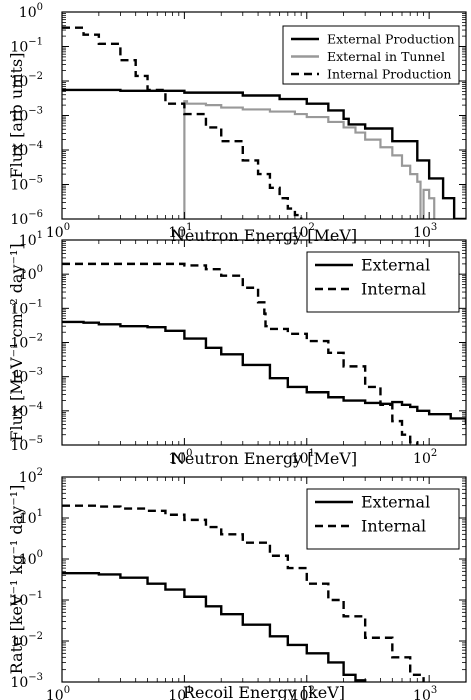 The height and width of the screenshot is (700, 471). What do you see at coordinates (31, 476) in the screenshot?
I see `y-tick-label: 10²` at bounding box center [31, 476].